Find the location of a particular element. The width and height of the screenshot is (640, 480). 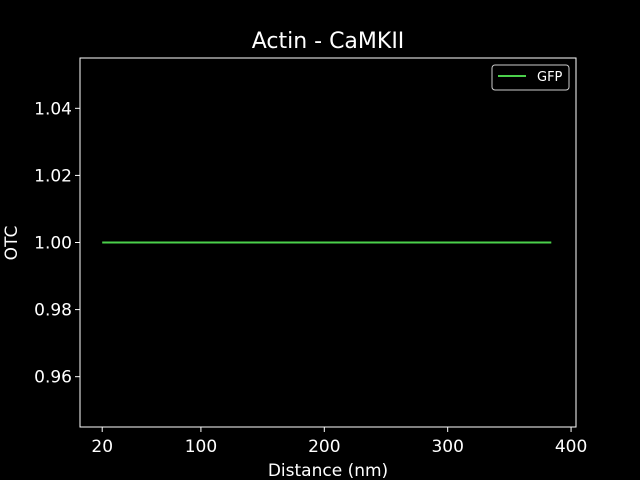

legend-label-gfp: GFP is located at coordinates (550, 77).